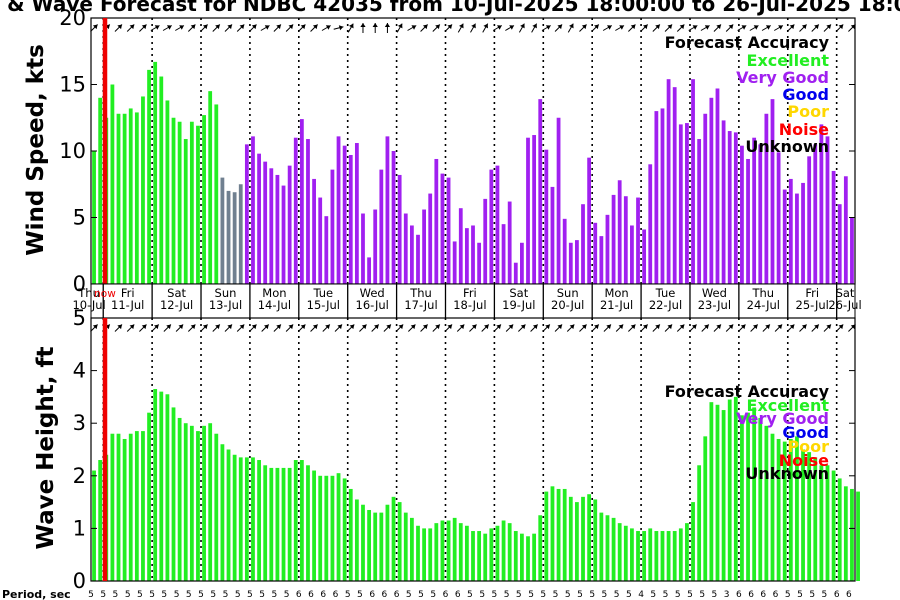 This screenshot has width=900, height=600. What do you see at coordinates (79, 476) in the screenshot?
I see `y-tick-label: 2` at bounding box center [79, 476].